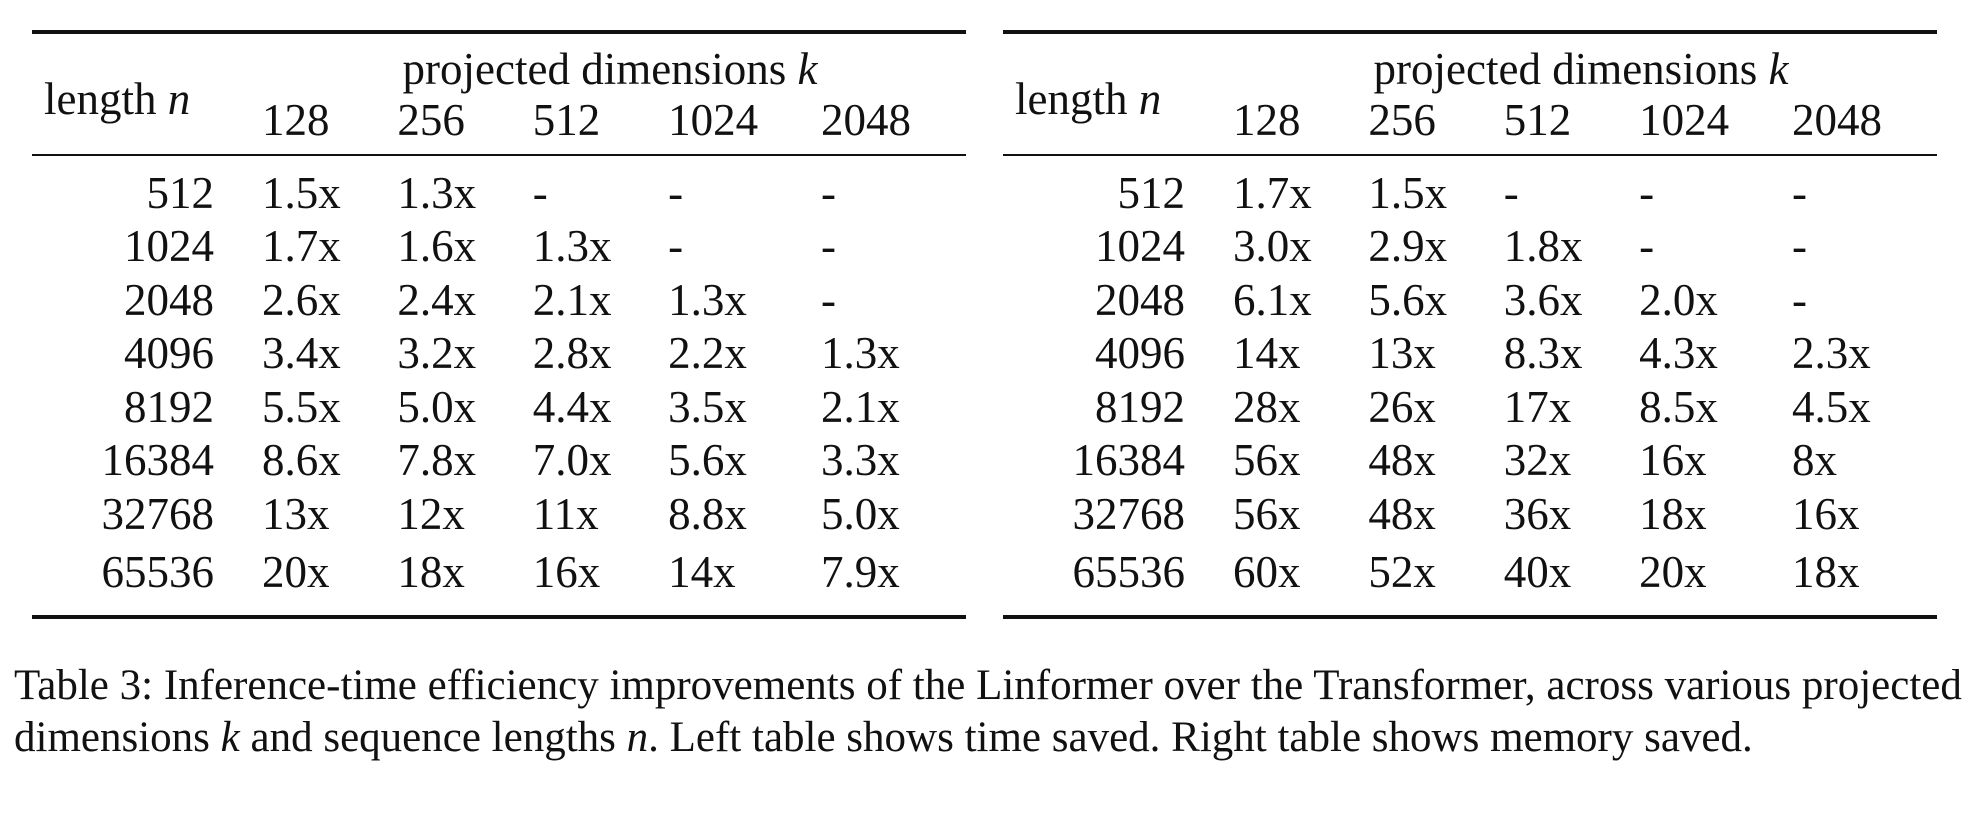 The image size is (1974, 816). I want to click on value-cell: 8.8x, so click(707, 513).